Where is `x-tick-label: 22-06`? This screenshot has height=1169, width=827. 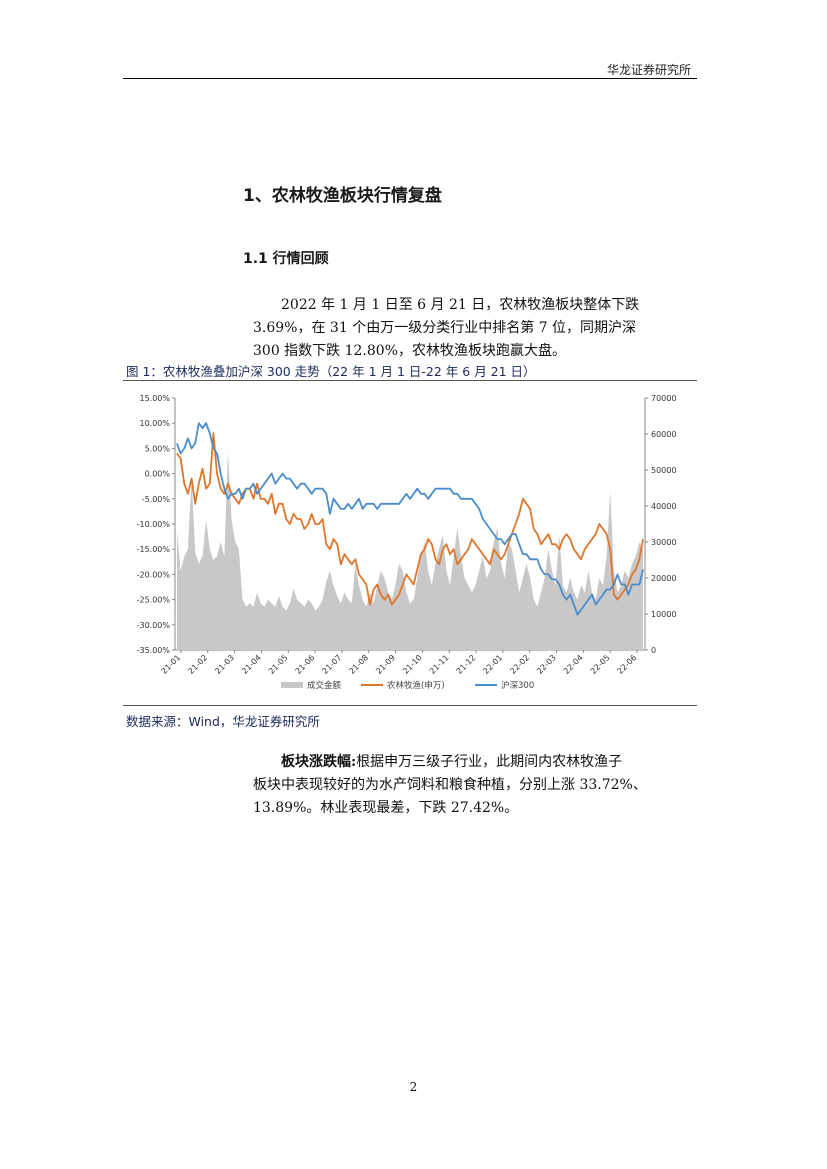
x-tick-label: 22-06 is located at coordinates (627, 664).